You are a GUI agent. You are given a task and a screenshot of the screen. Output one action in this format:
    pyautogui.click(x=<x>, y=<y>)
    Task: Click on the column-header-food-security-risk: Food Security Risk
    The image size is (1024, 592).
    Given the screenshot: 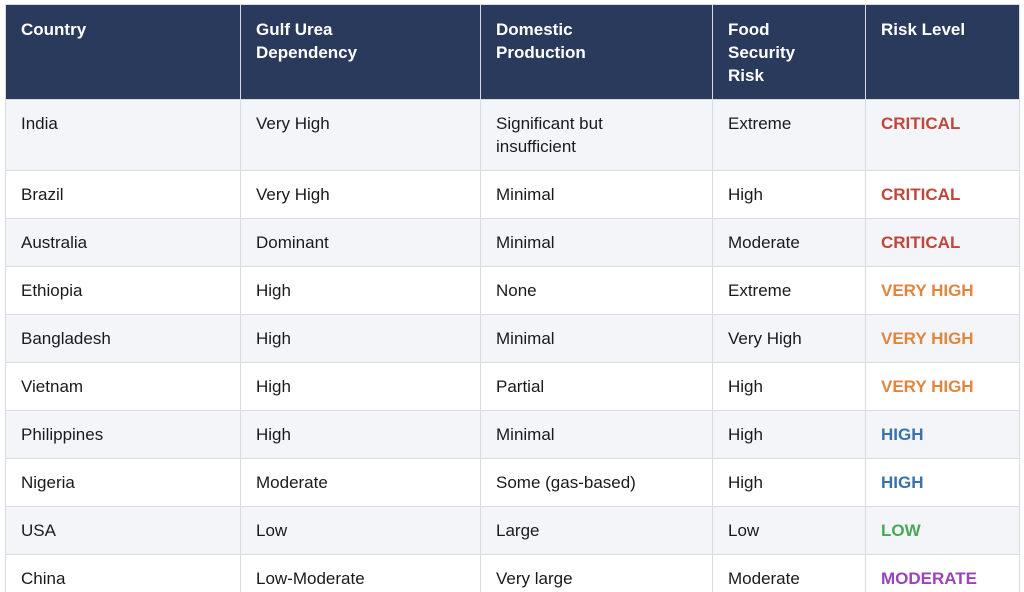 What is the action you would take?
    pyautogui.click(x=789, y=52)
    